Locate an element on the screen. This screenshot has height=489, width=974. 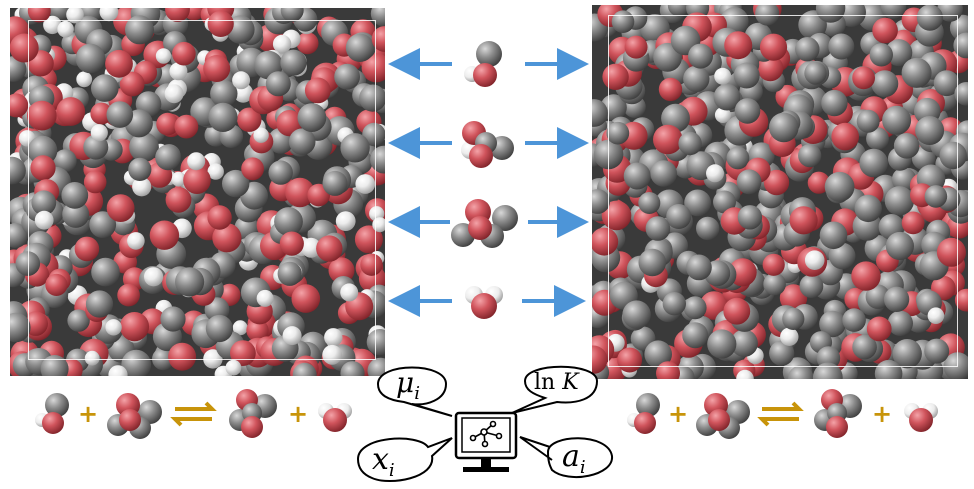
water-molecule is located at coordinates (484, 302).